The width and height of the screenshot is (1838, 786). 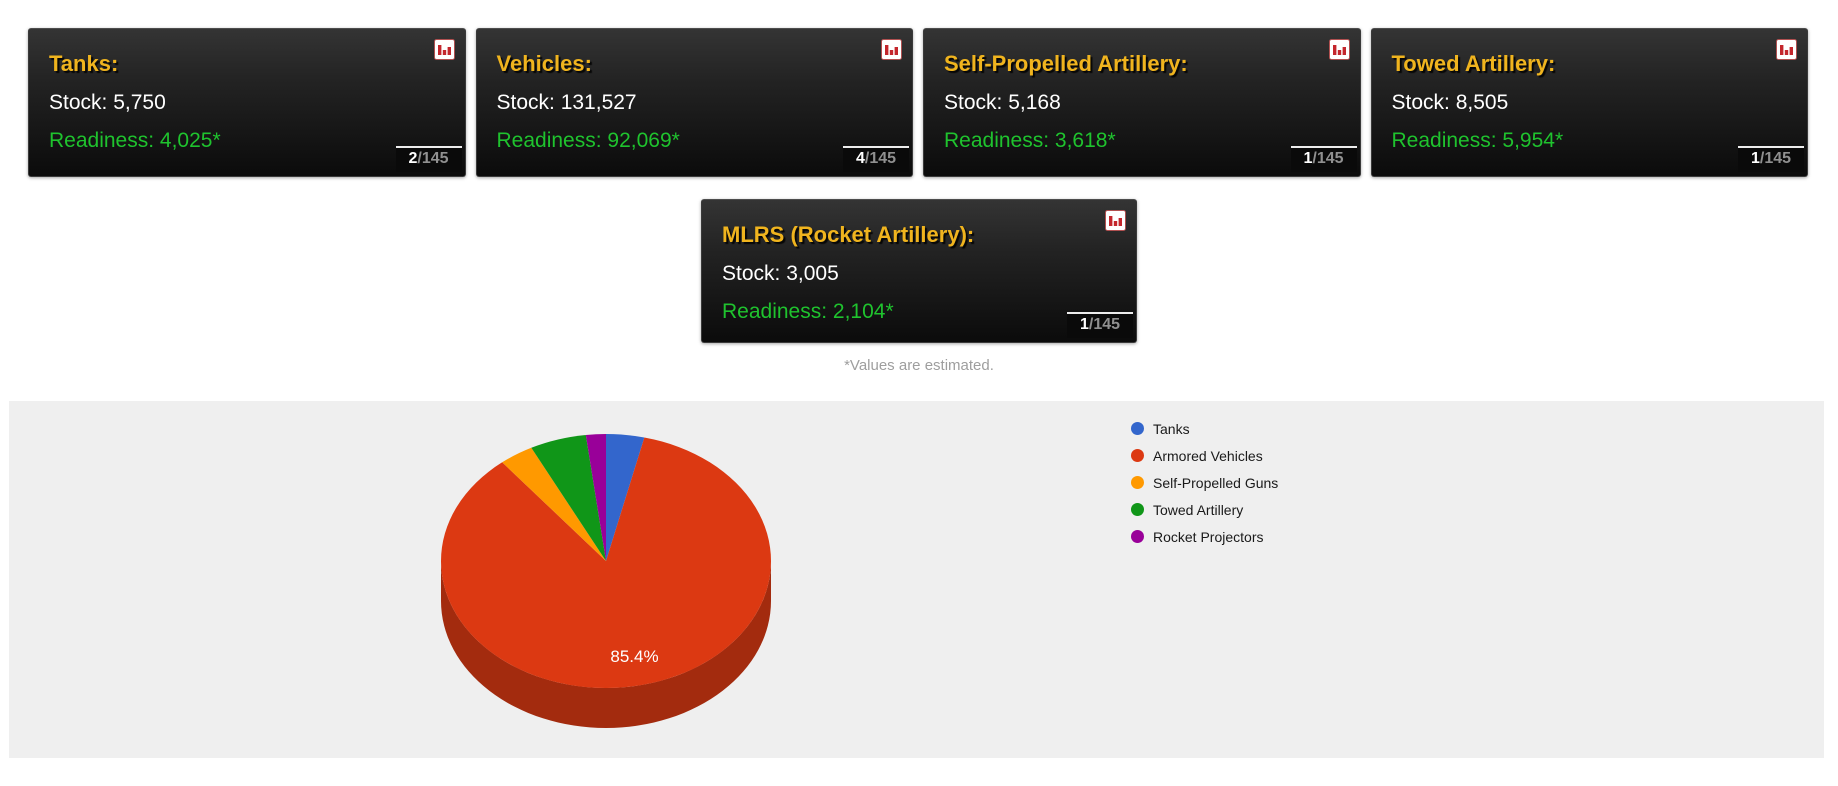 What do you see at coordinates (1171, 428) in the screenshot?
I see `legend-label: Tanks` at bounding box center [1171, 428].